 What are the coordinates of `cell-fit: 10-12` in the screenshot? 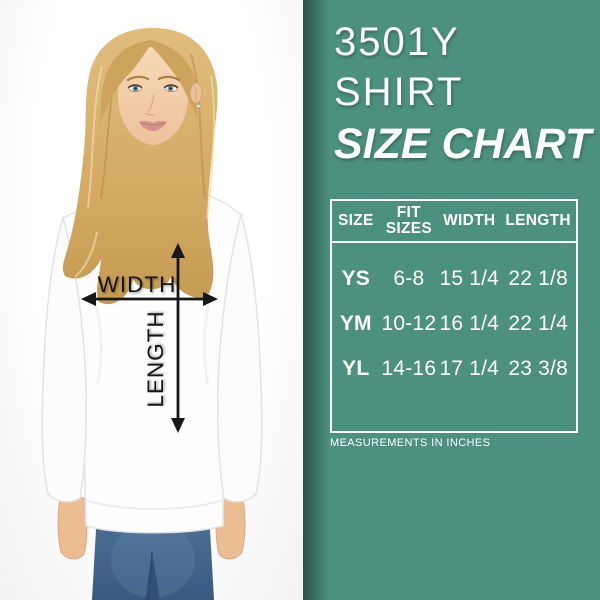 It's located at (409, 323).